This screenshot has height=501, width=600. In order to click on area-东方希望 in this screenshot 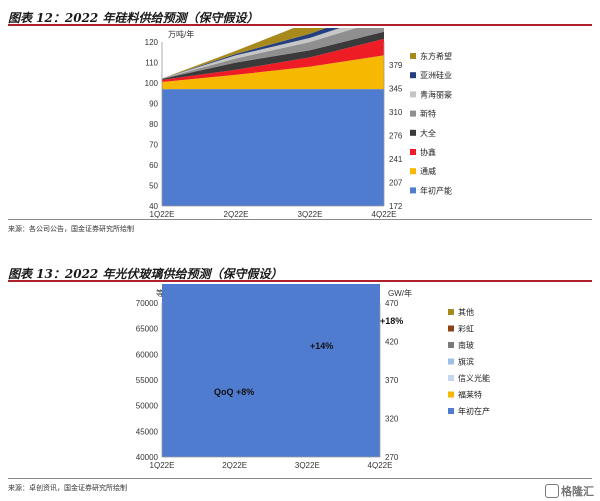, I will do `click(244, 53)`.